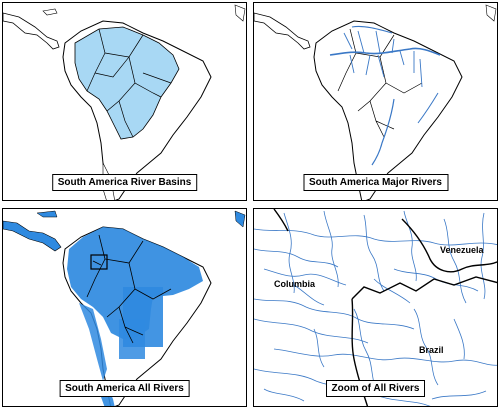  Describe the element at coordinates (93, 342) in the screenshot. I see `dense-rivers-west` at that location.